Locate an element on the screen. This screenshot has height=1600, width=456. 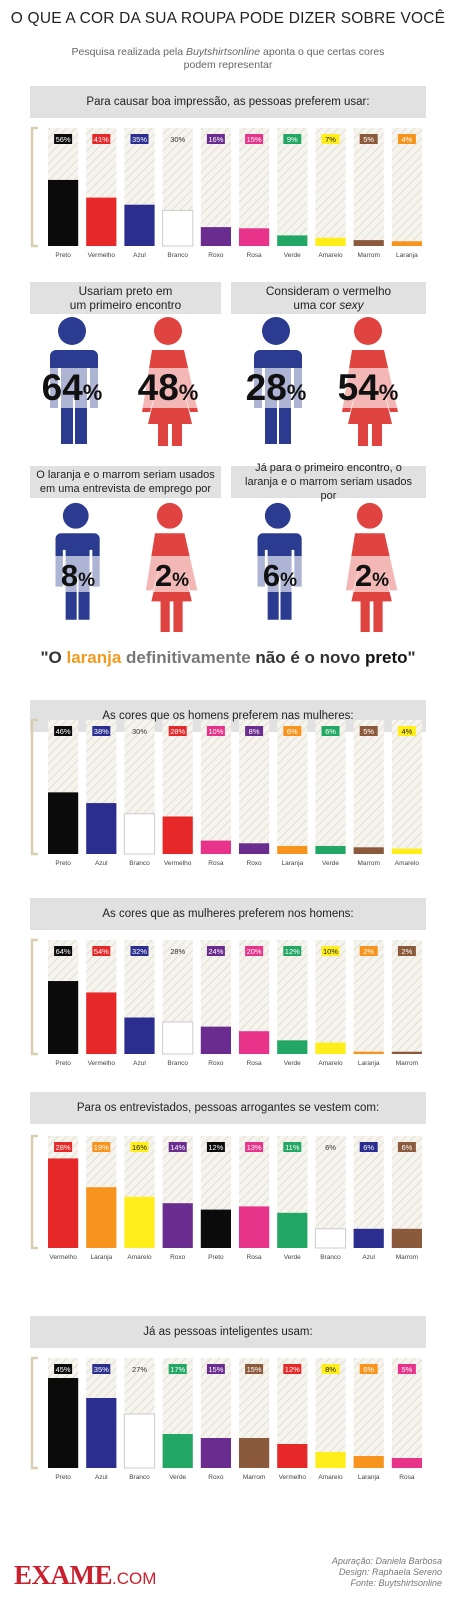
credit-source: Fonte: Buytshirtsonline is located at coordinates (396, 1583).